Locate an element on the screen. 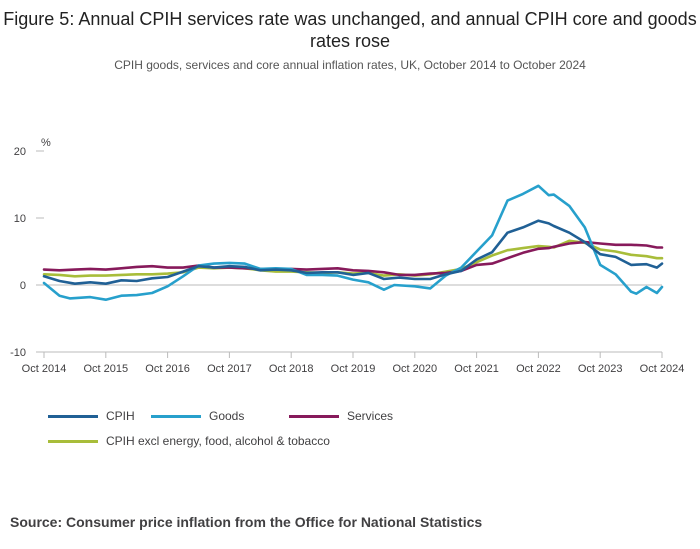  legend-swatch-goods is located at coordinates (176, 416).